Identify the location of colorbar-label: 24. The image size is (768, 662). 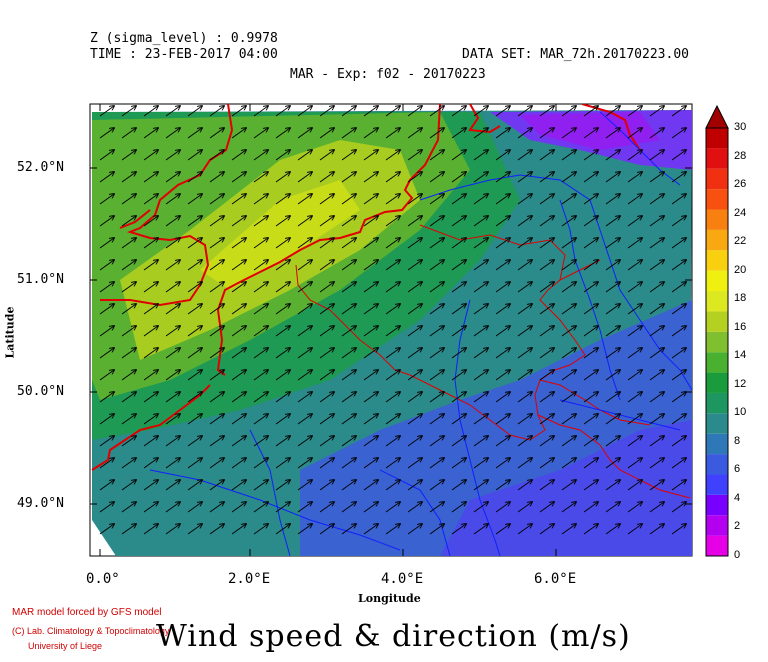
(740, 212).